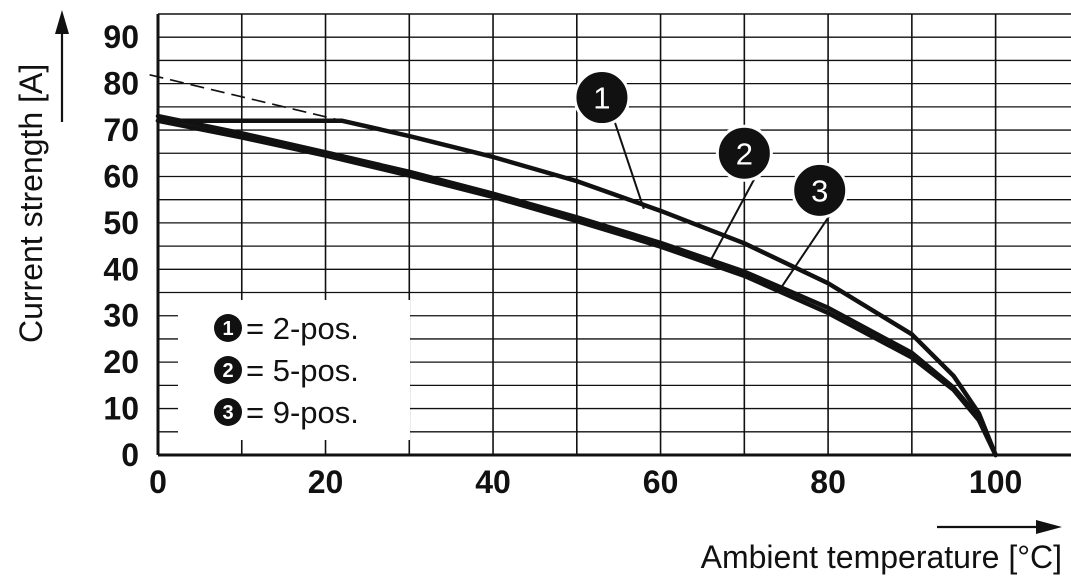 This screenshot has height=580, width=1071. Describe the element at coordinates (828, 482) in the screenshot. I see `x-tick-label: 80` at that location.